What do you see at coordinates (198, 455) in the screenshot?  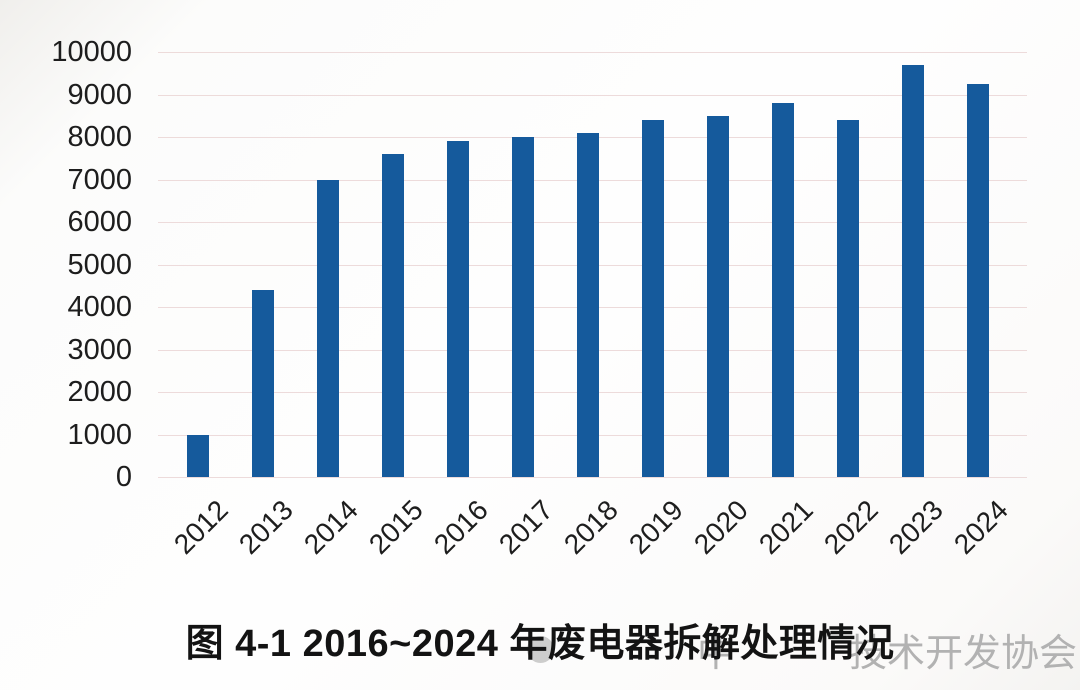 I see `bar-2012` at bounding box center [198, 455].